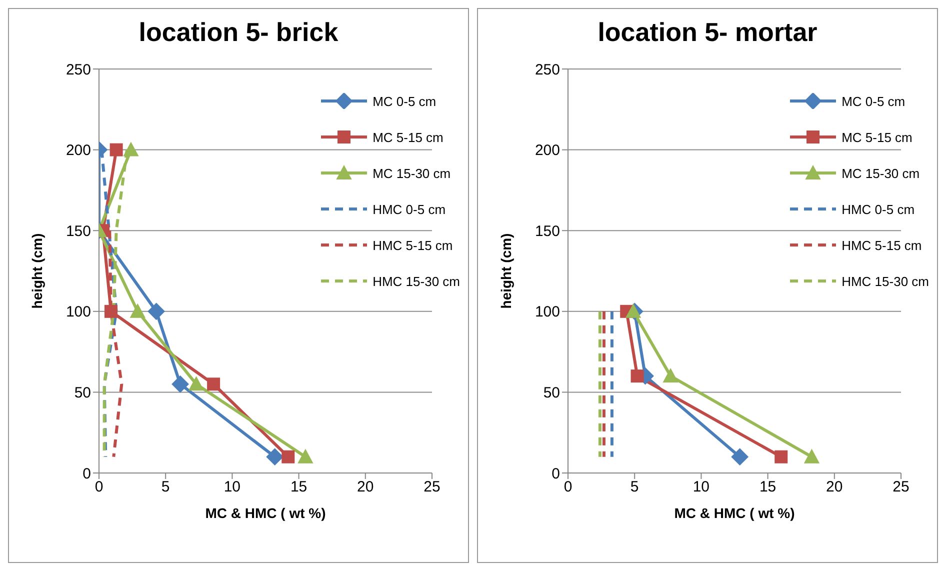  Describe the element at coordinates (707, 32) in the screenshot. I see `chart-title: location 5- mortar` at that location.